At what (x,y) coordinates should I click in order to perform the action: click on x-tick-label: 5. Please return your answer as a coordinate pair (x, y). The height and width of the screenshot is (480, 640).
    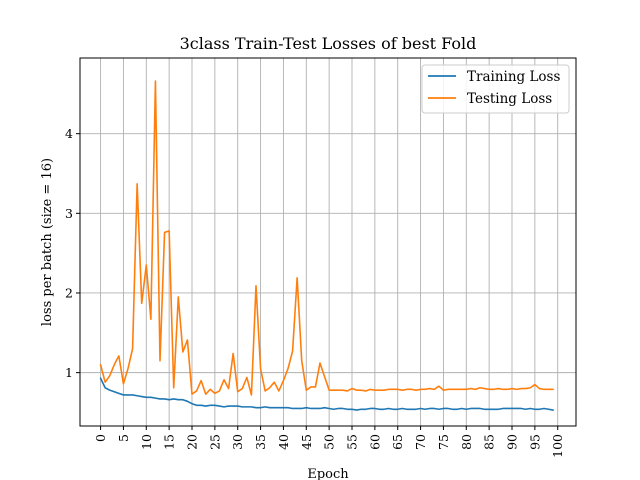
    Looking at the image, I should click on (123, 438).